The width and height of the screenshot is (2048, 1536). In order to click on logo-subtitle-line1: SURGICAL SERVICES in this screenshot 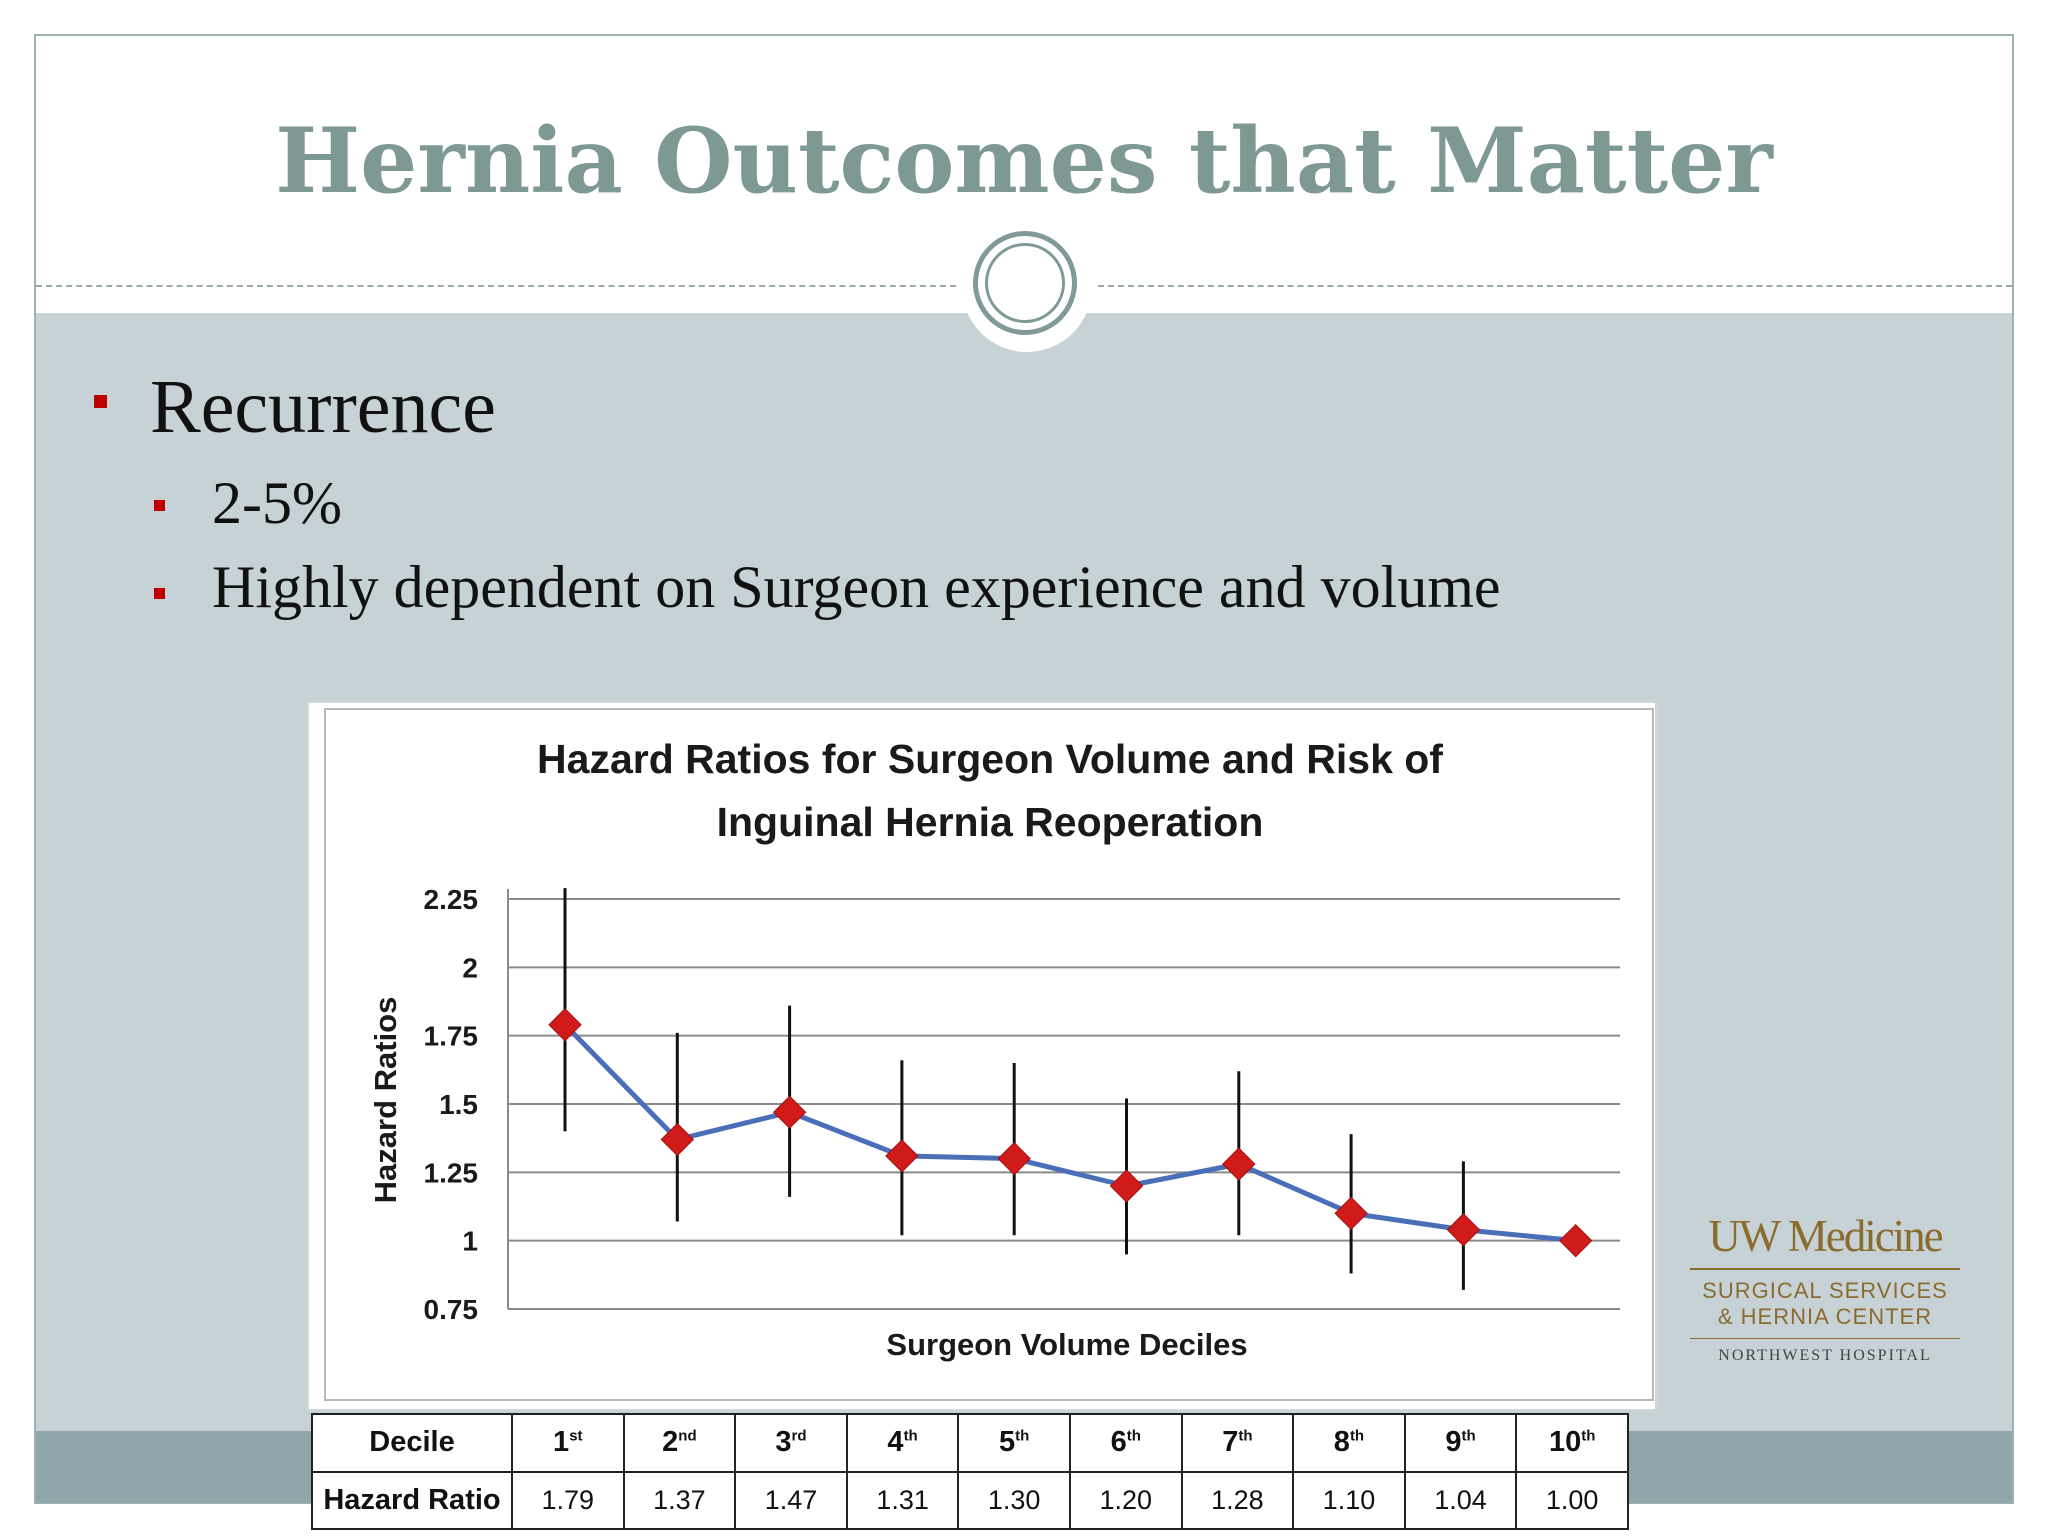, I will do `click(1825, 1290)`.